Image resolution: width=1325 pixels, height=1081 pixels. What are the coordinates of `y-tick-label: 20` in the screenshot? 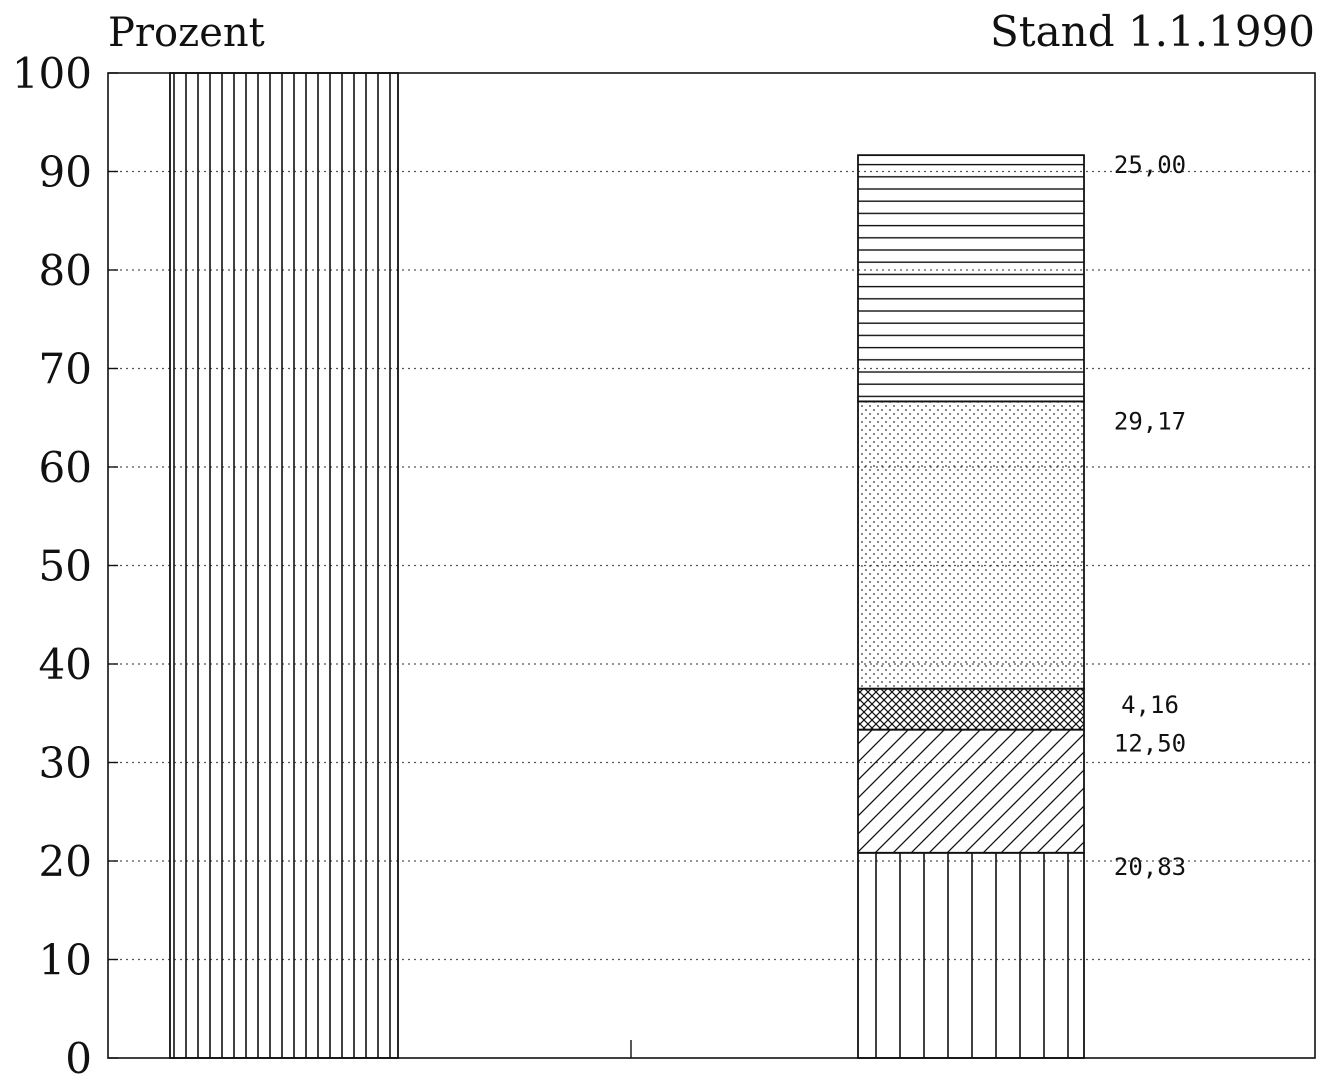 It's located at (65, 861).